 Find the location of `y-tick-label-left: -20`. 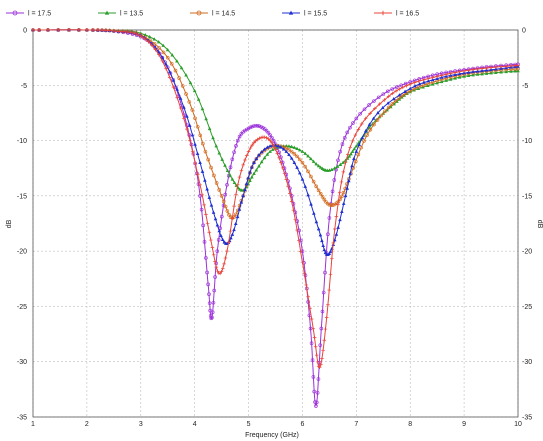

y-tick-label-left: -20 is located at coordinates (22, 252).